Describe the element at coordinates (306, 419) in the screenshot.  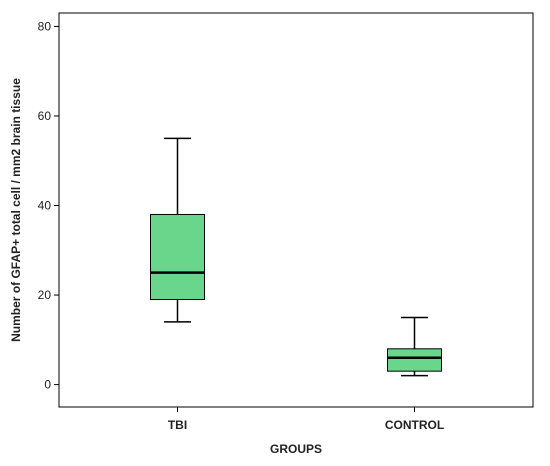
I see `x-axis-ticks: TBI CONTROL` at that location.